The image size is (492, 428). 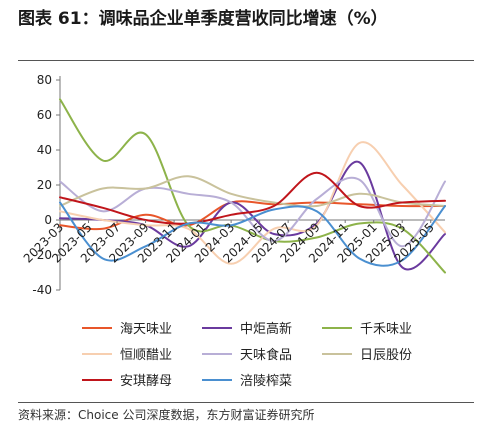 I want to click on legend-label: 安琪酵母, so click(x=146, y=381).